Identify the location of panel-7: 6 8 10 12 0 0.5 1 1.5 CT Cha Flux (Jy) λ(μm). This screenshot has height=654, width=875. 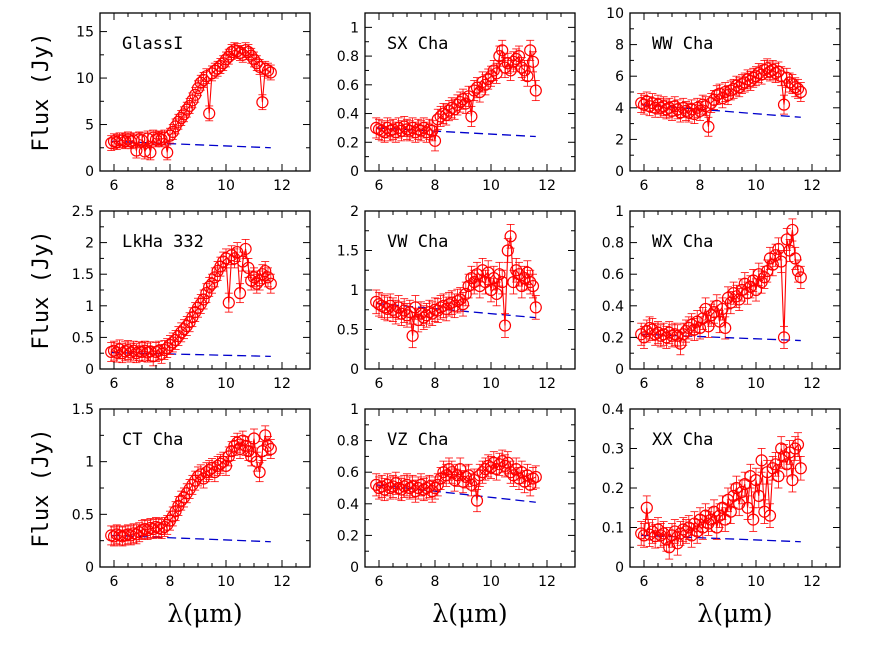
(170, 515).